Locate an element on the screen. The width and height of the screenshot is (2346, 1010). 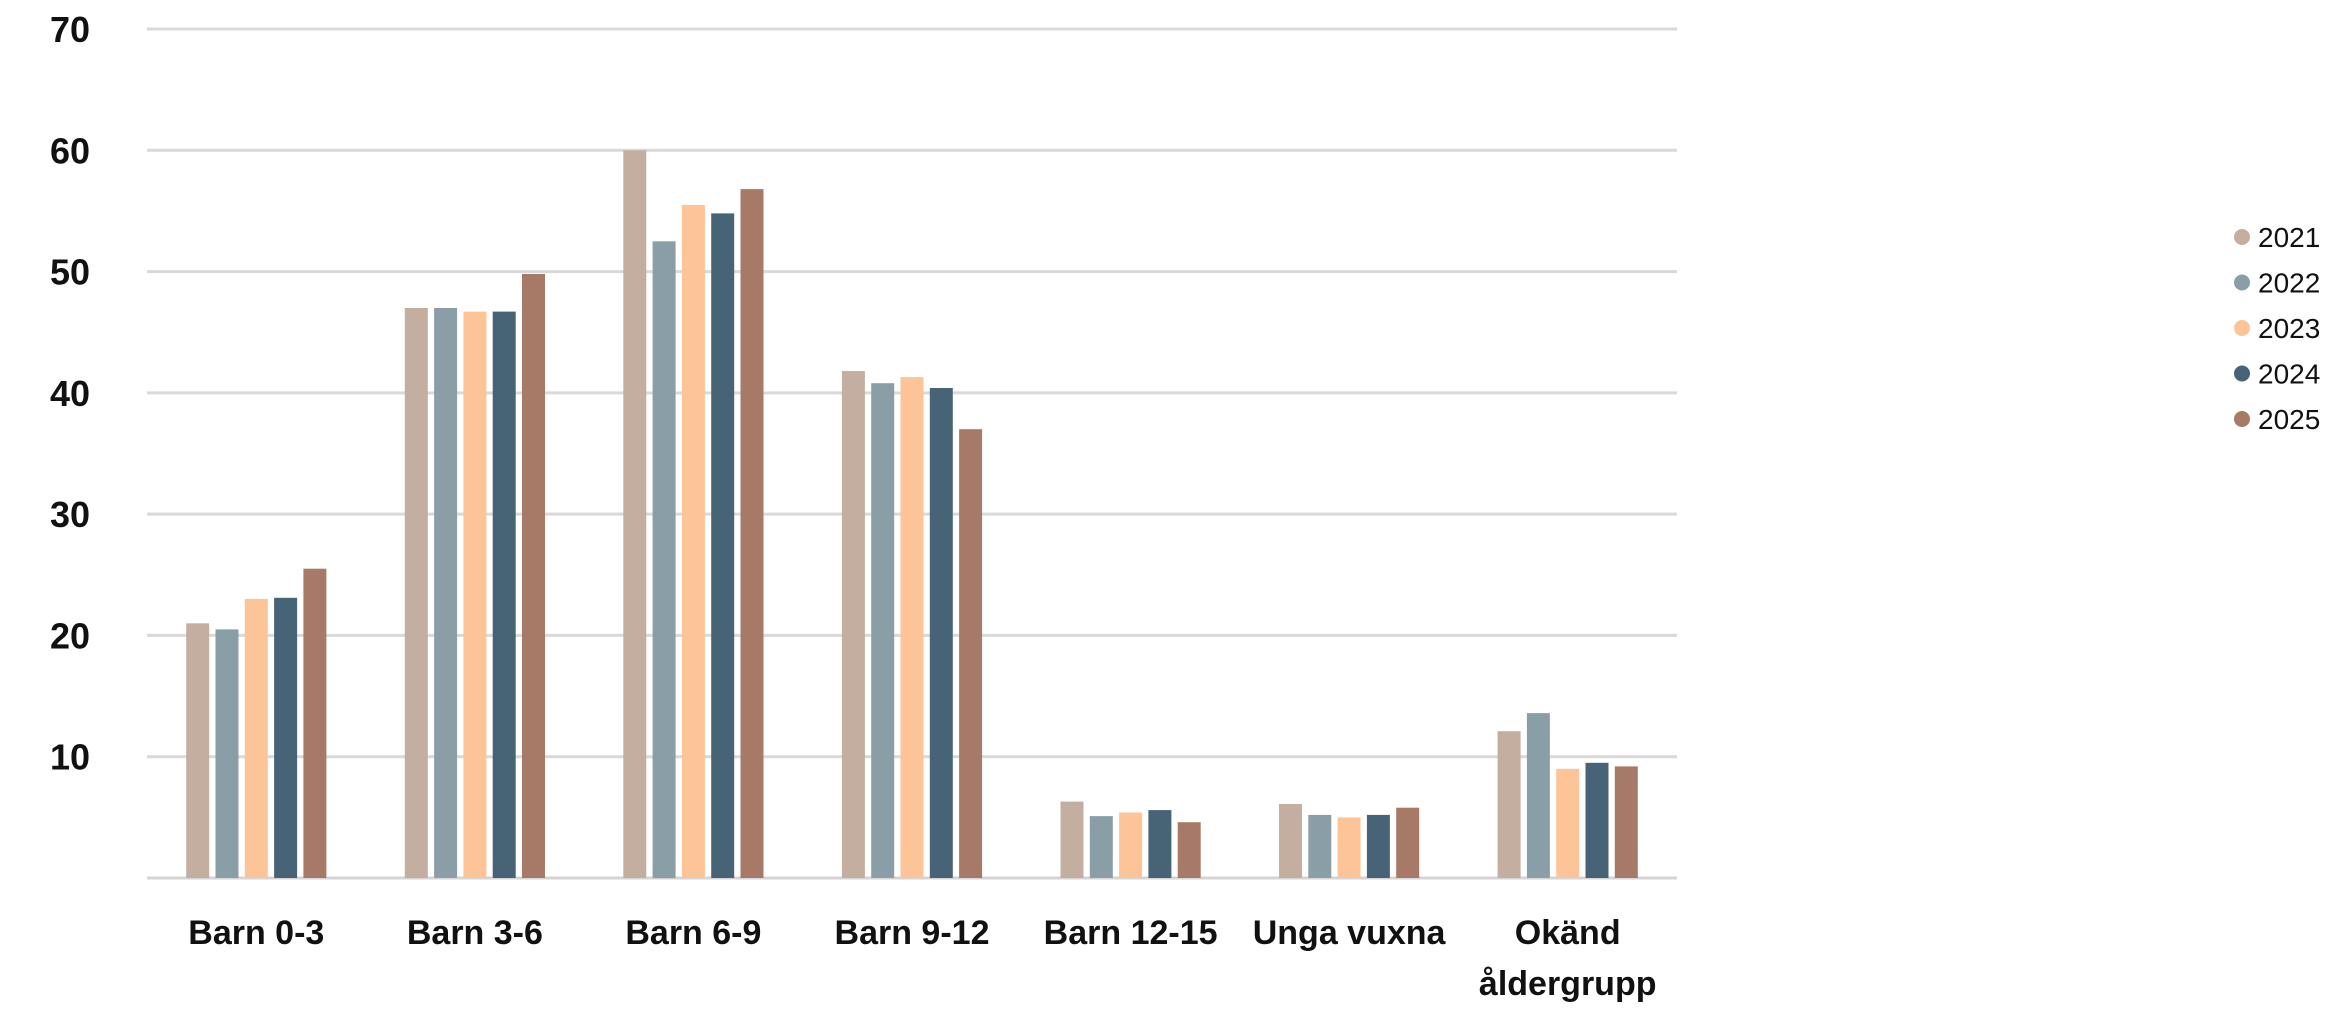
x-category-label: Barn 6-9 is located at coordinates (693, 933).